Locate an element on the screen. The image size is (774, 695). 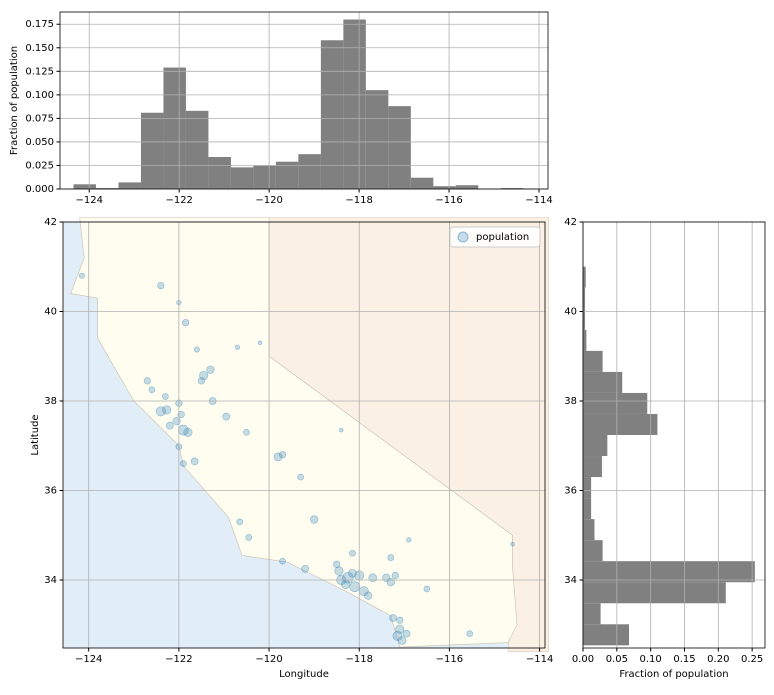
x-tick-label: 0.25 is located at coordinates (752, 659).